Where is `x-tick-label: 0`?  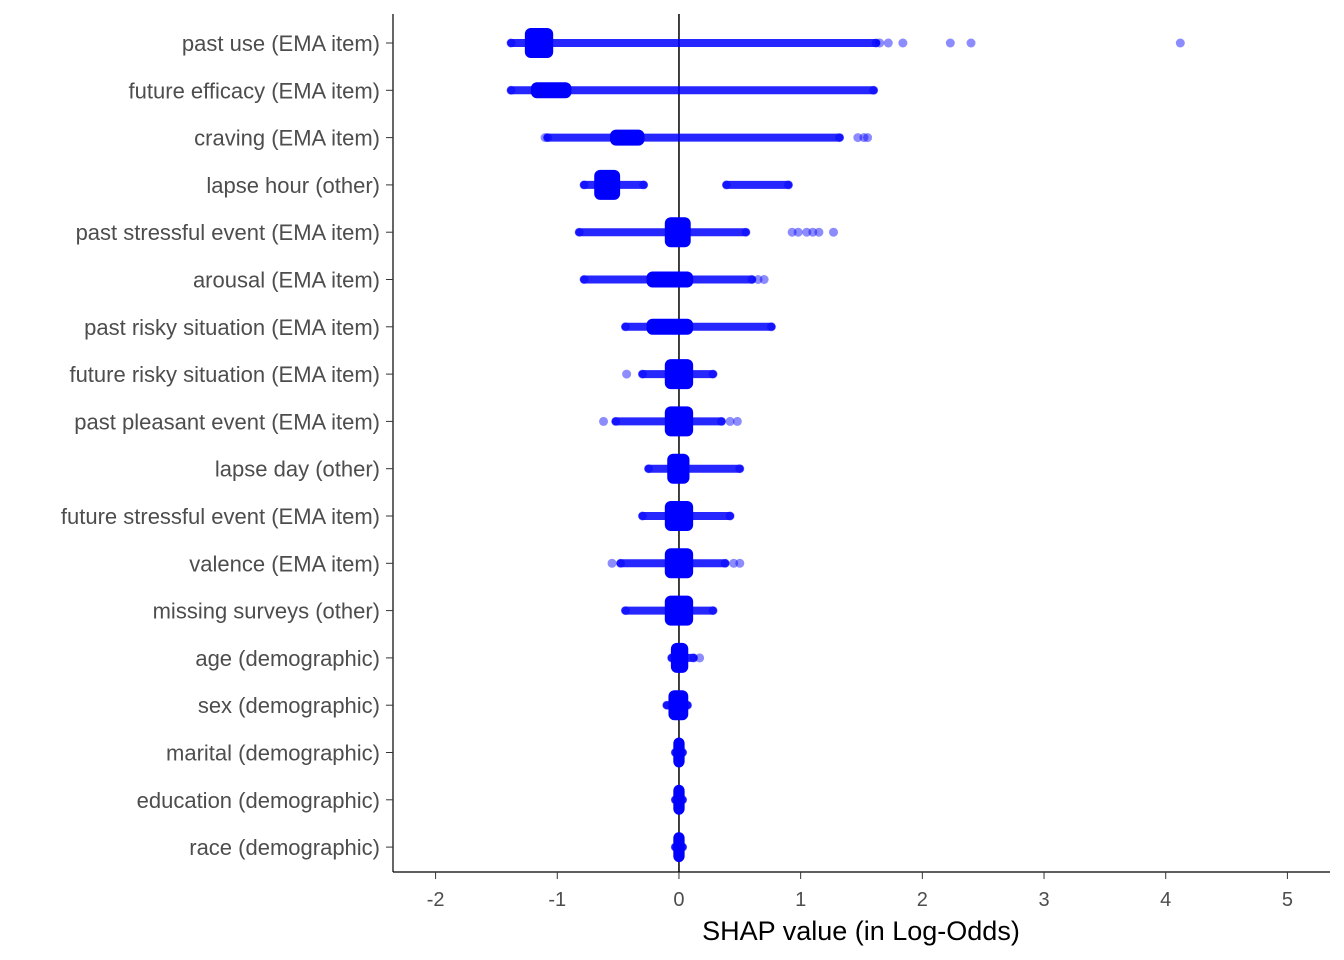
x-tick-label: 0 is located at coordinates (678, 900).